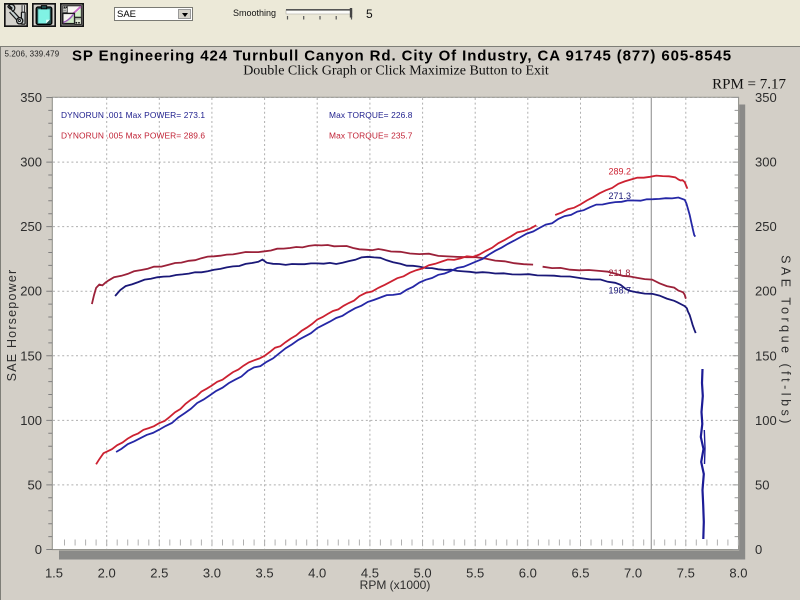 This screenshot has width=800, height=600. I want to click on svg-text: SAE Horsepower, so click(12, 325).